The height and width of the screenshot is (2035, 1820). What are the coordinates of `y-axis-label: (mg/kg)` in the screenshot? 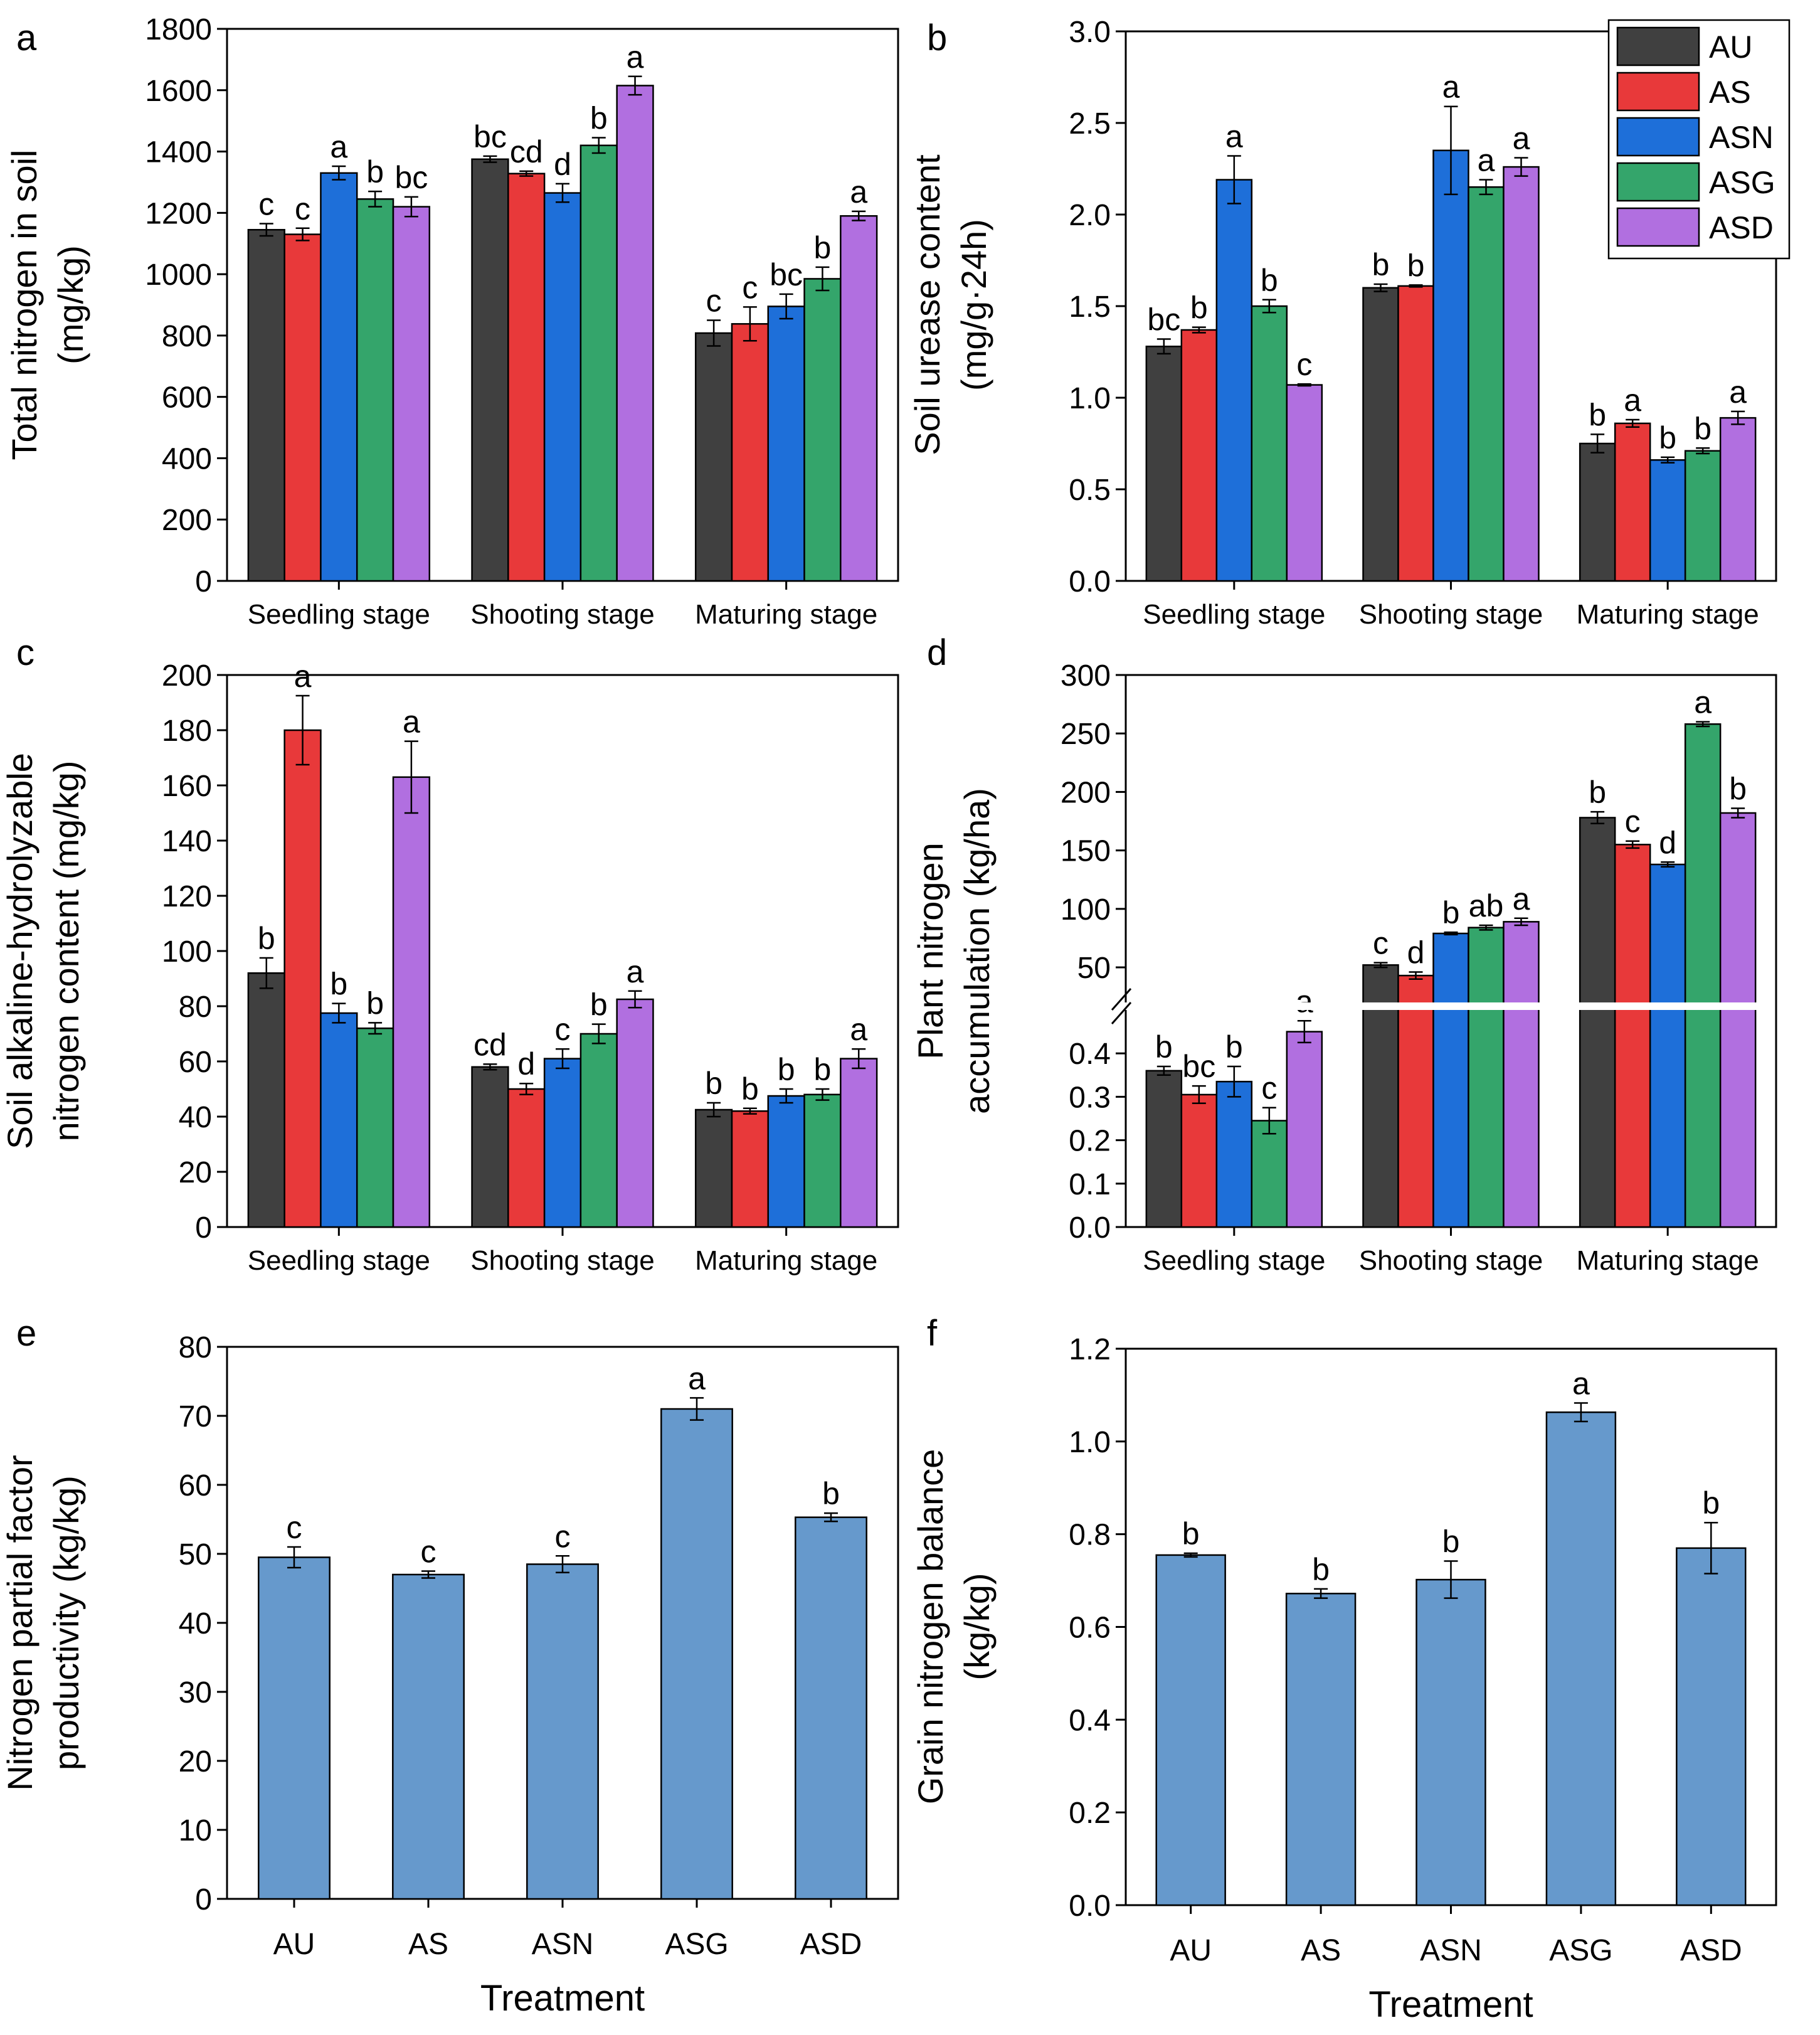 It's located at (70, 304).